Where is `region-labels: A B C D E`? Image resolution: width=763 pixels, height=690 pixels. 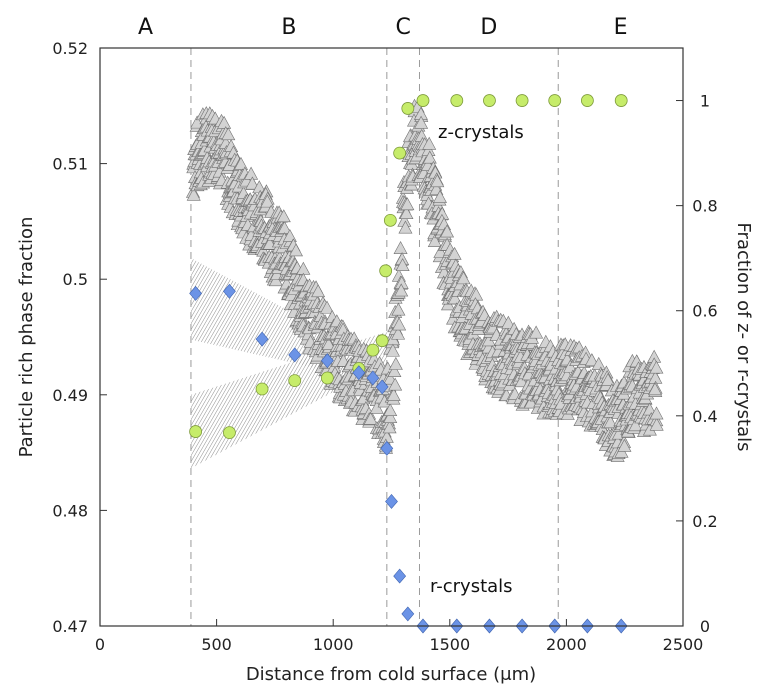 region-labels: A B C D E is located at coordinates (383, 27).